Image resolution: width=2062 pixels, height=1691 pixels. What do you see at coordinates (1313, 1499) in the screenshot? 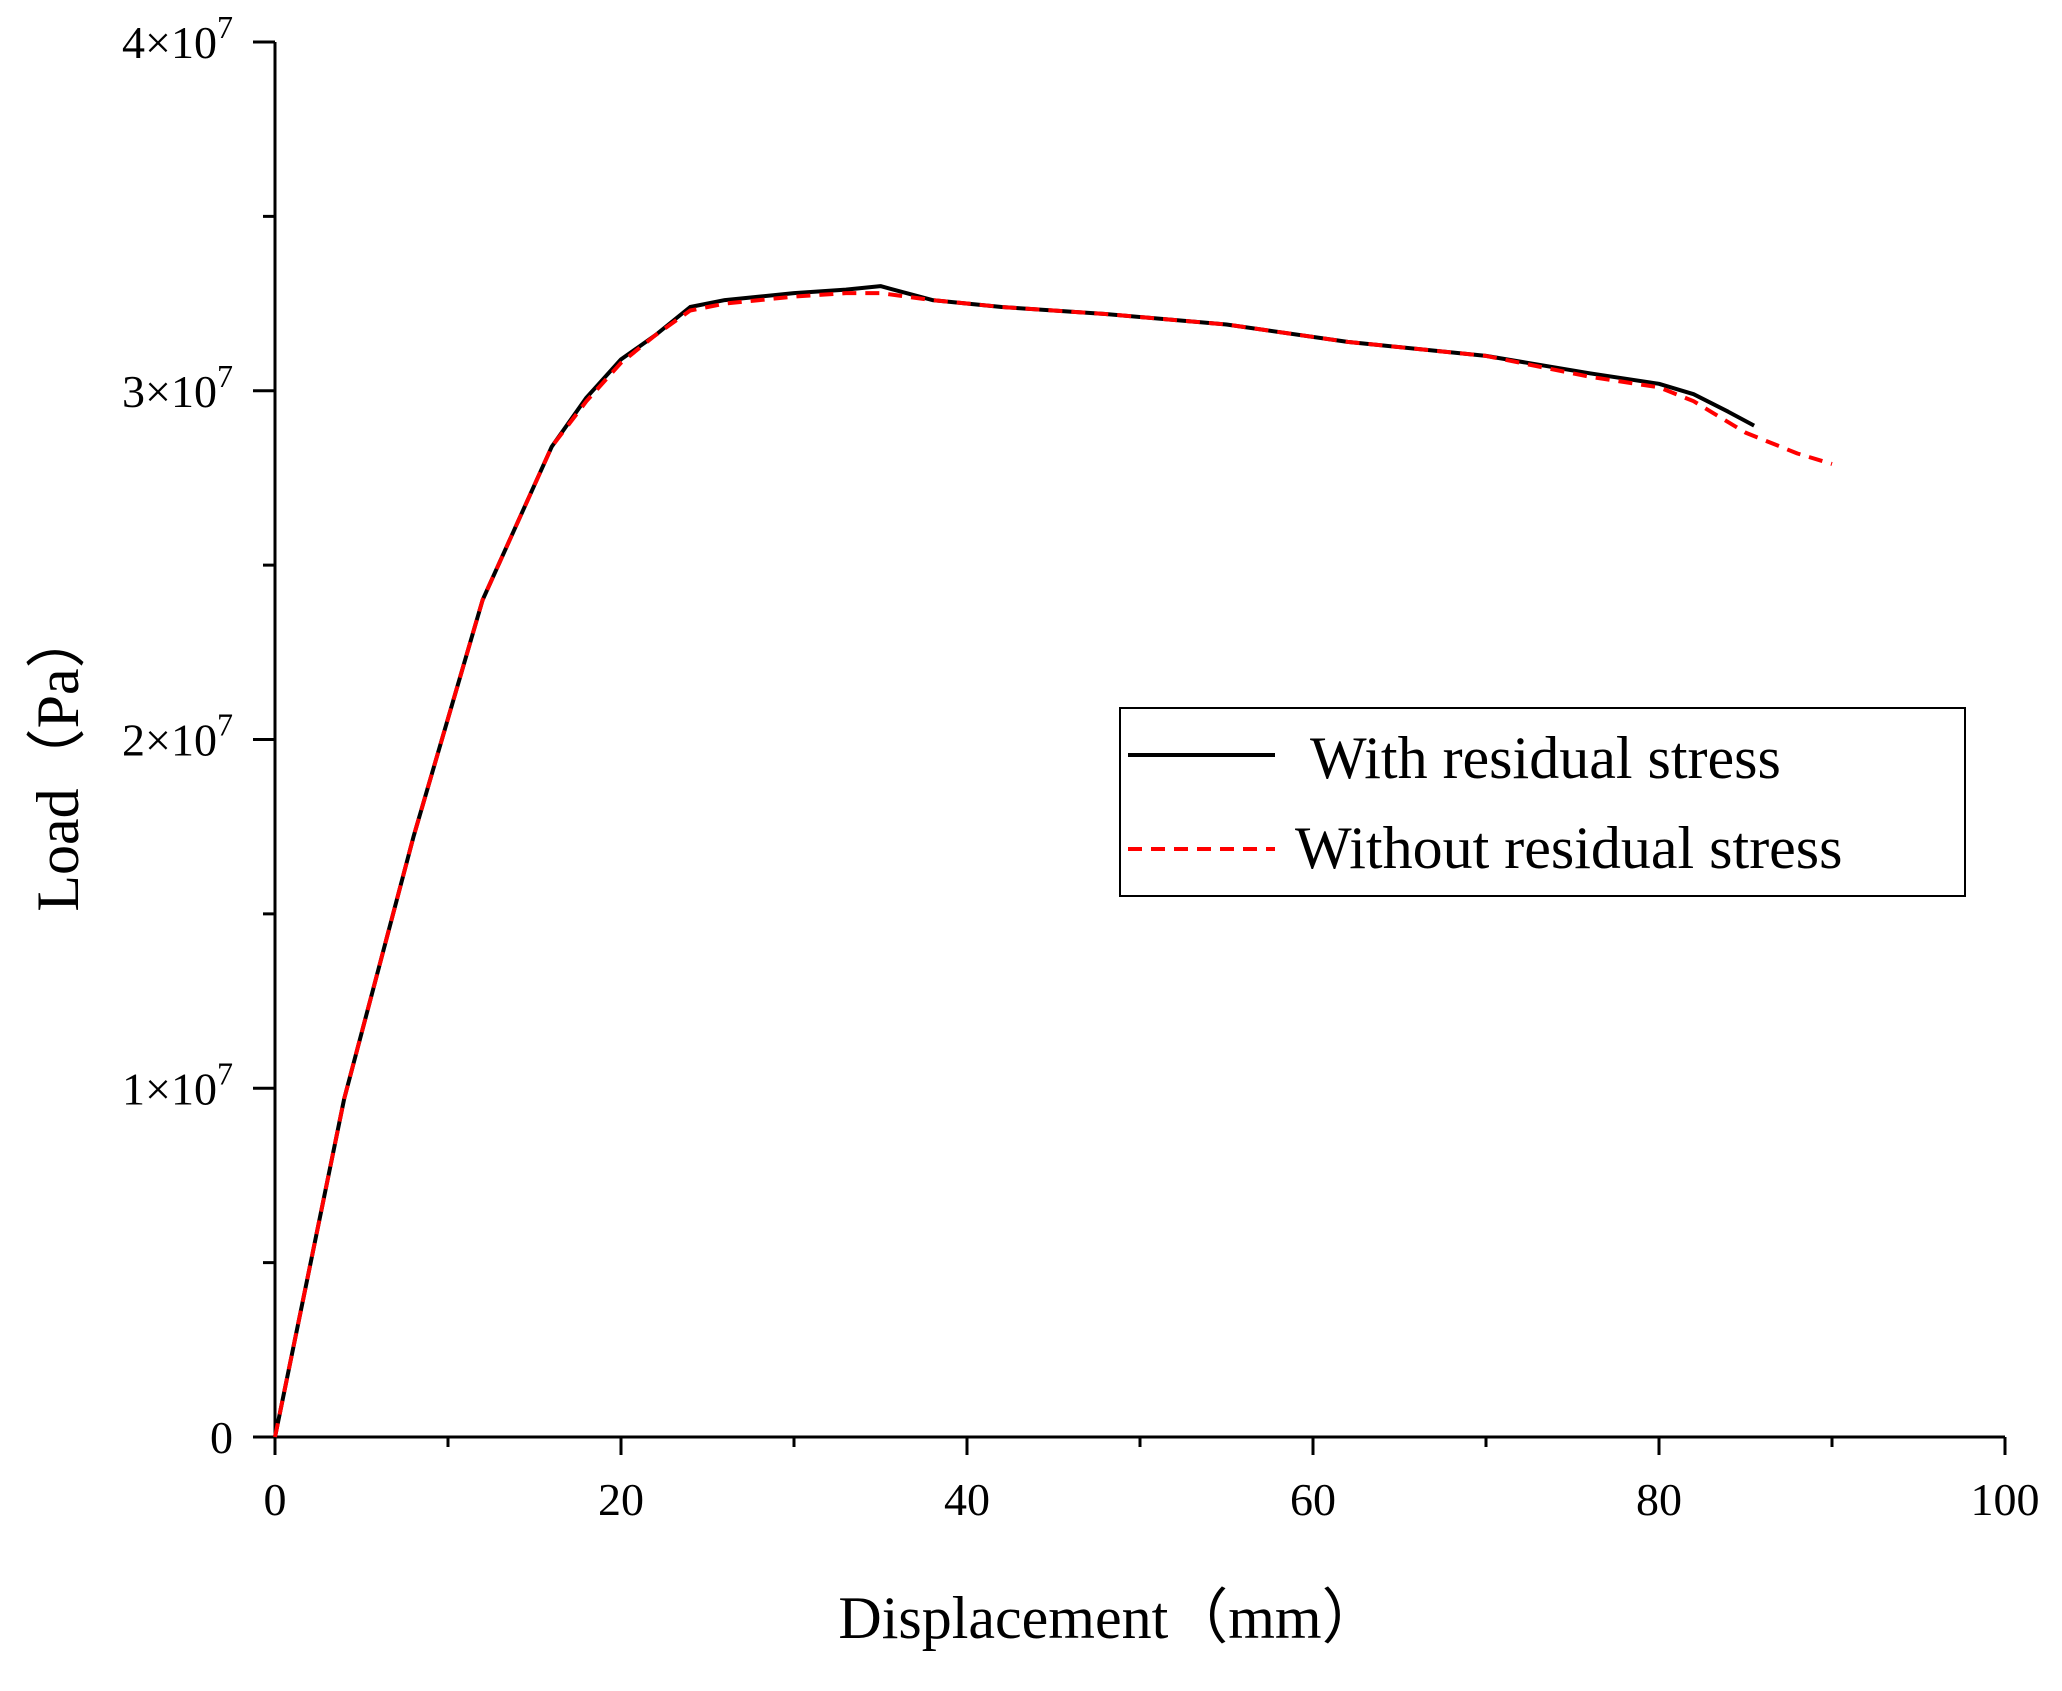
I see `x-tick-label: 60` at bounding box center [1313, 1499].